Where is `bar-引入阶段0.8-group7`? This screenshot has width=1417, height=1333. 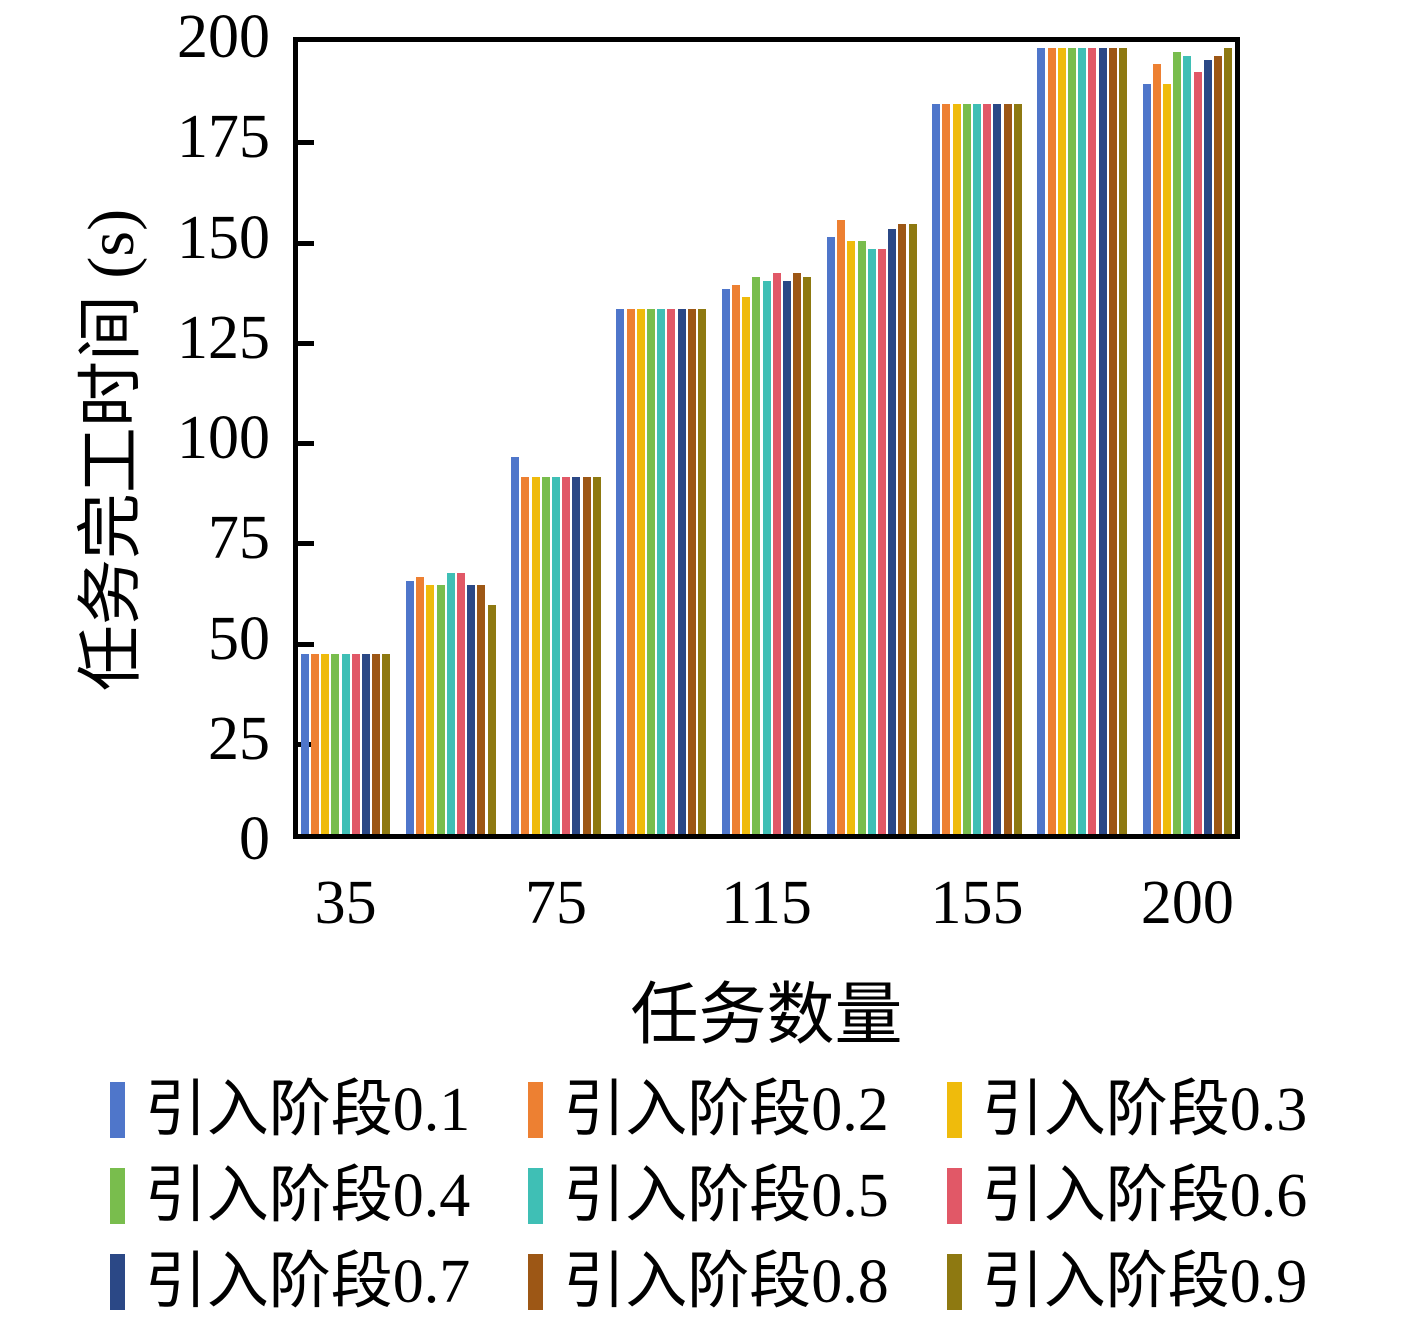 bar-引入阶段0.8-group7 is located at coordinates (1007, 469).